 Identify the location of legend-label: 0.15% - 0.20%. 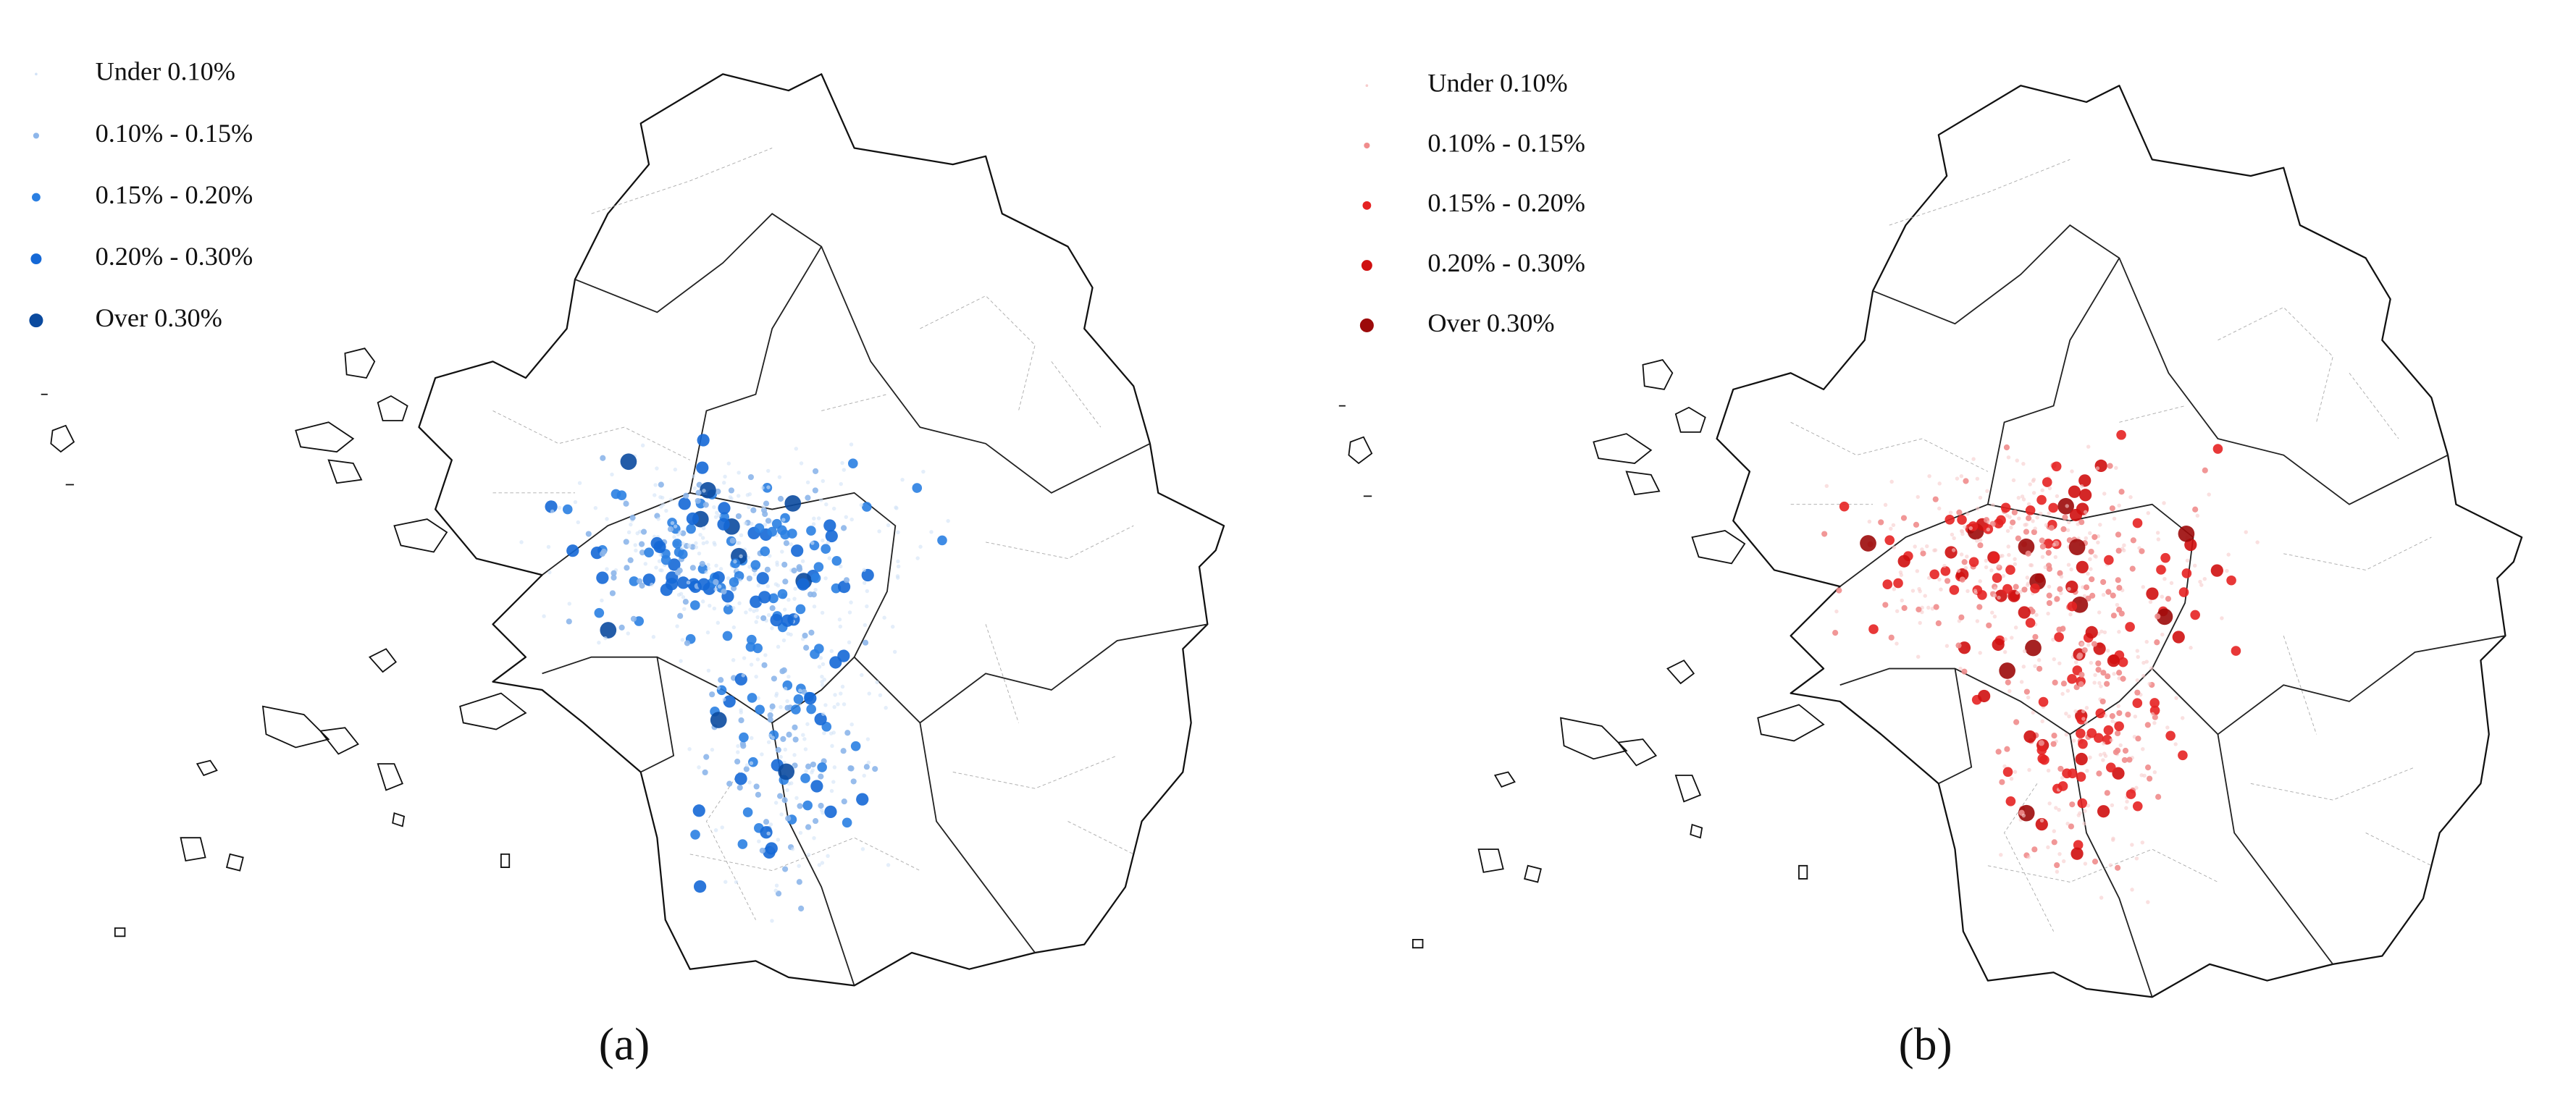
(174, 194).